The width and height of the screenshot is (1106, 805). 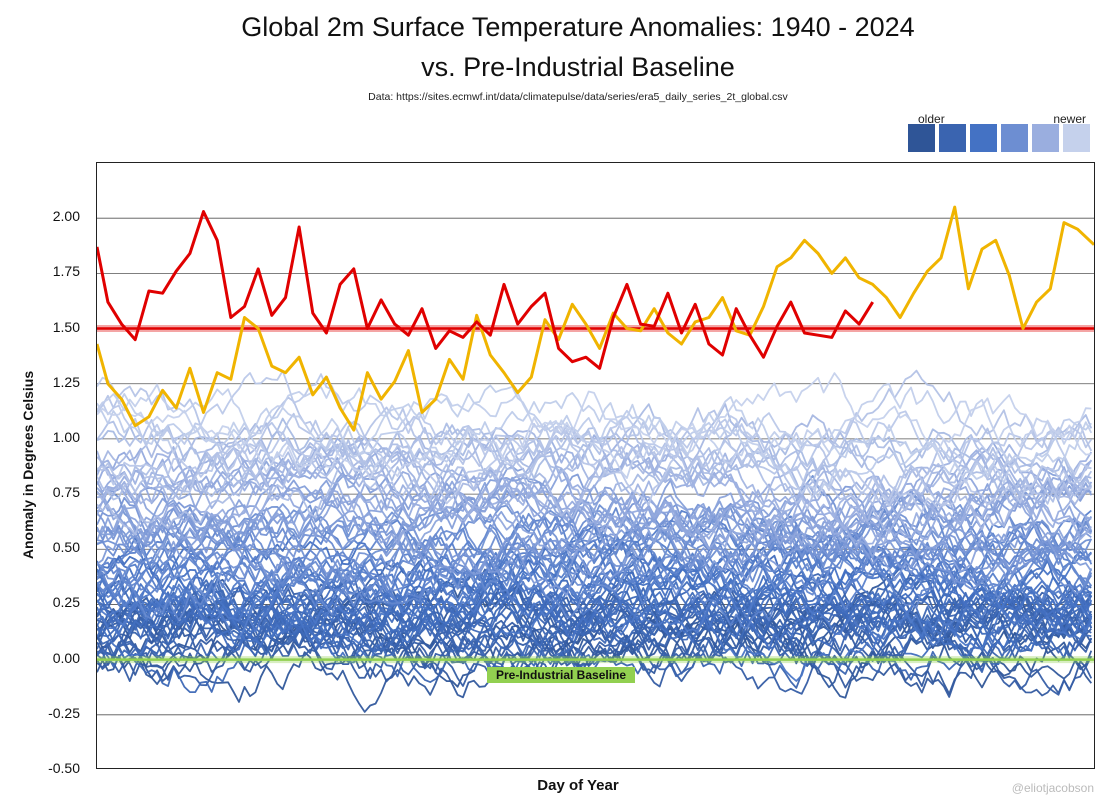 What do you see at coordinates (1052, 788) in the screenshot?
I see `author-credit: @eliotjacobson` at bounding box center [1052, 788].